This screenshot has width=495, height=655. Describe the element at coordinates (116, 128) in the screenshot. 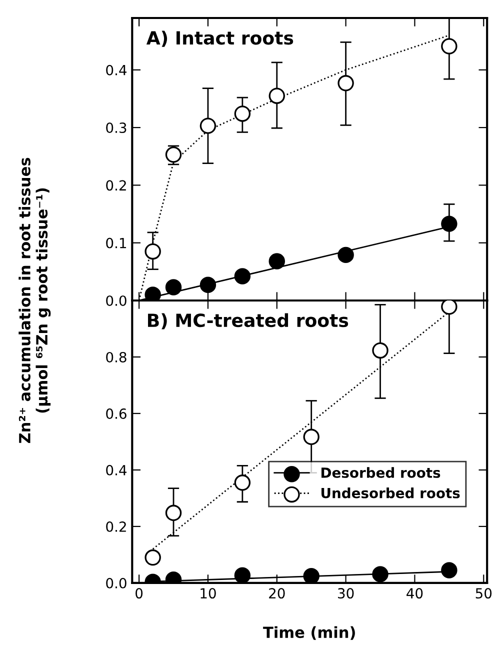

I see `y-tick-label: 0.3` at that location.